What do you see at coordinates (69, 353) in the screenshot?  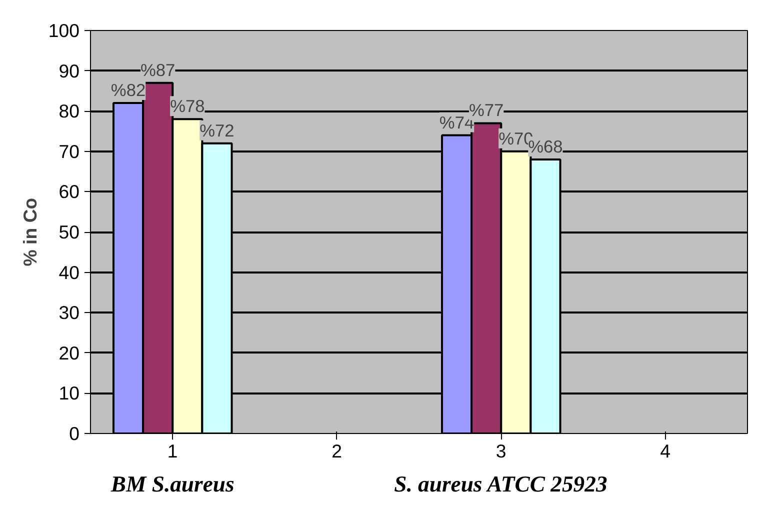 I see `y-tick-label: 20` at bounding box center [69, 353].